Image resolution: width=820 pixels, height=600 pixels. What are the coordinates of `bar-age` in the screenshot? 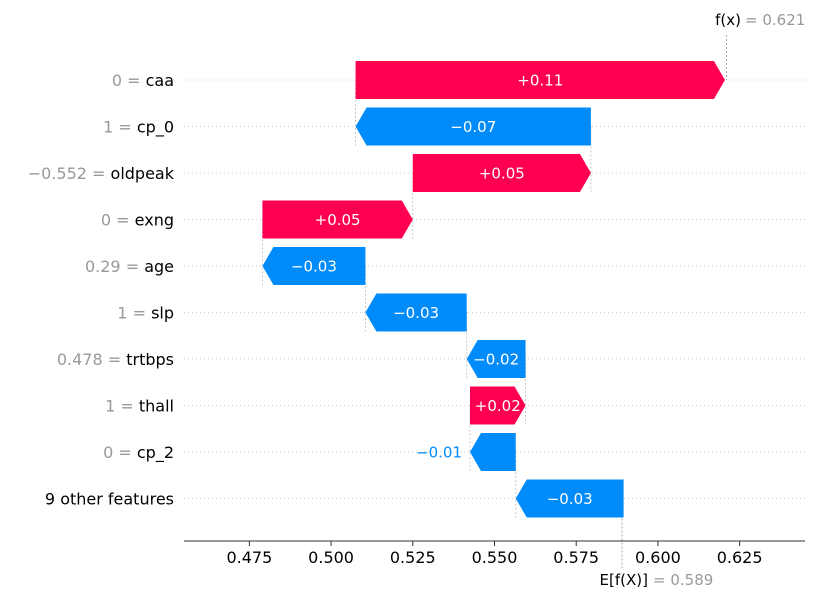 It's located at (314, 266).